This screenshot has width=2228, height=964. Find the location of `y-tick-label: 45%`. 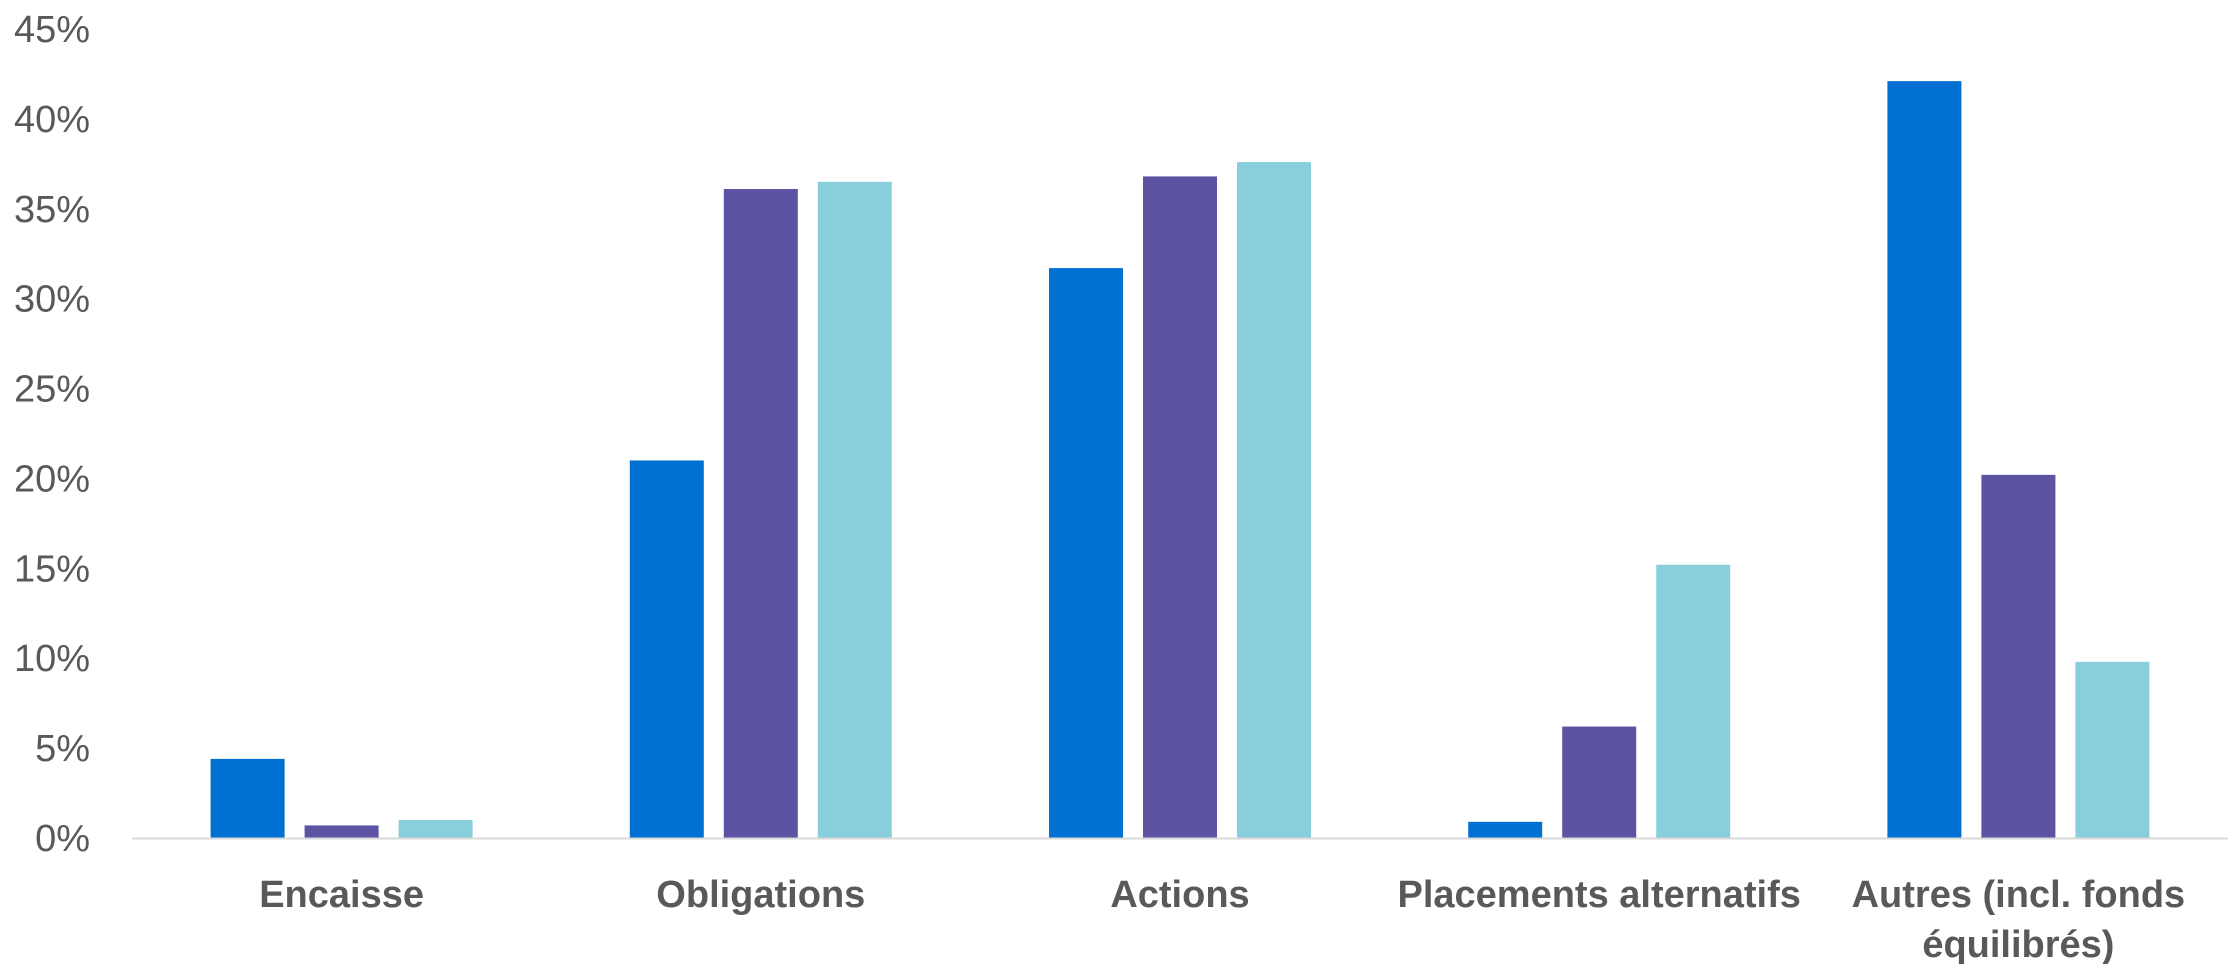

y-tick-label: 45% is located at coordinates (52, 30).